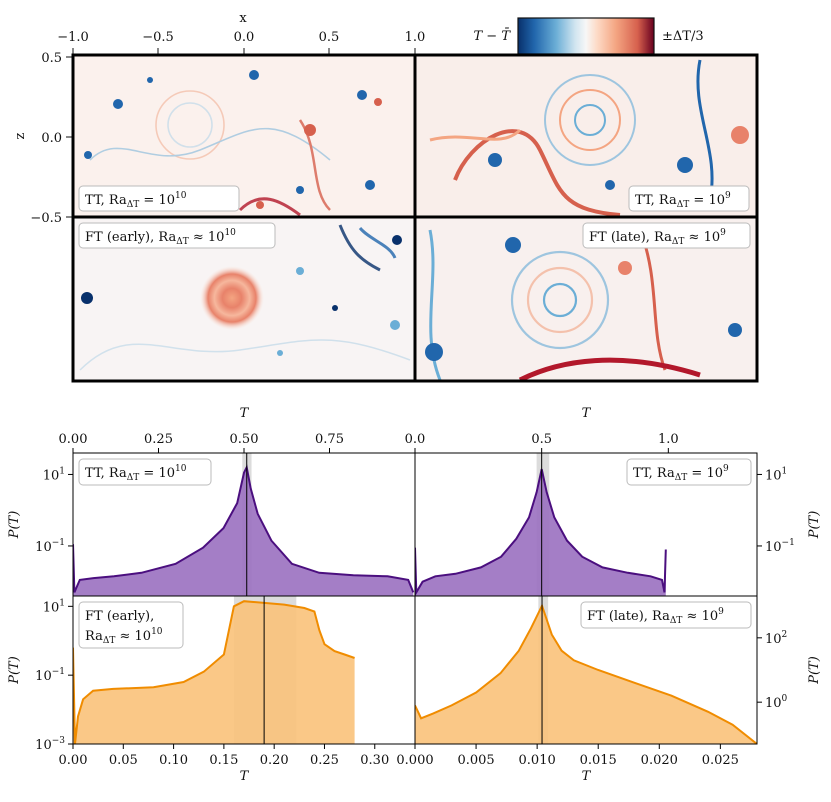 This screenshot has width=831, height=802. Describe the element at coordinates (245, 776) in the screenshot. I see `pdf-2-xlabel: T` at that location.